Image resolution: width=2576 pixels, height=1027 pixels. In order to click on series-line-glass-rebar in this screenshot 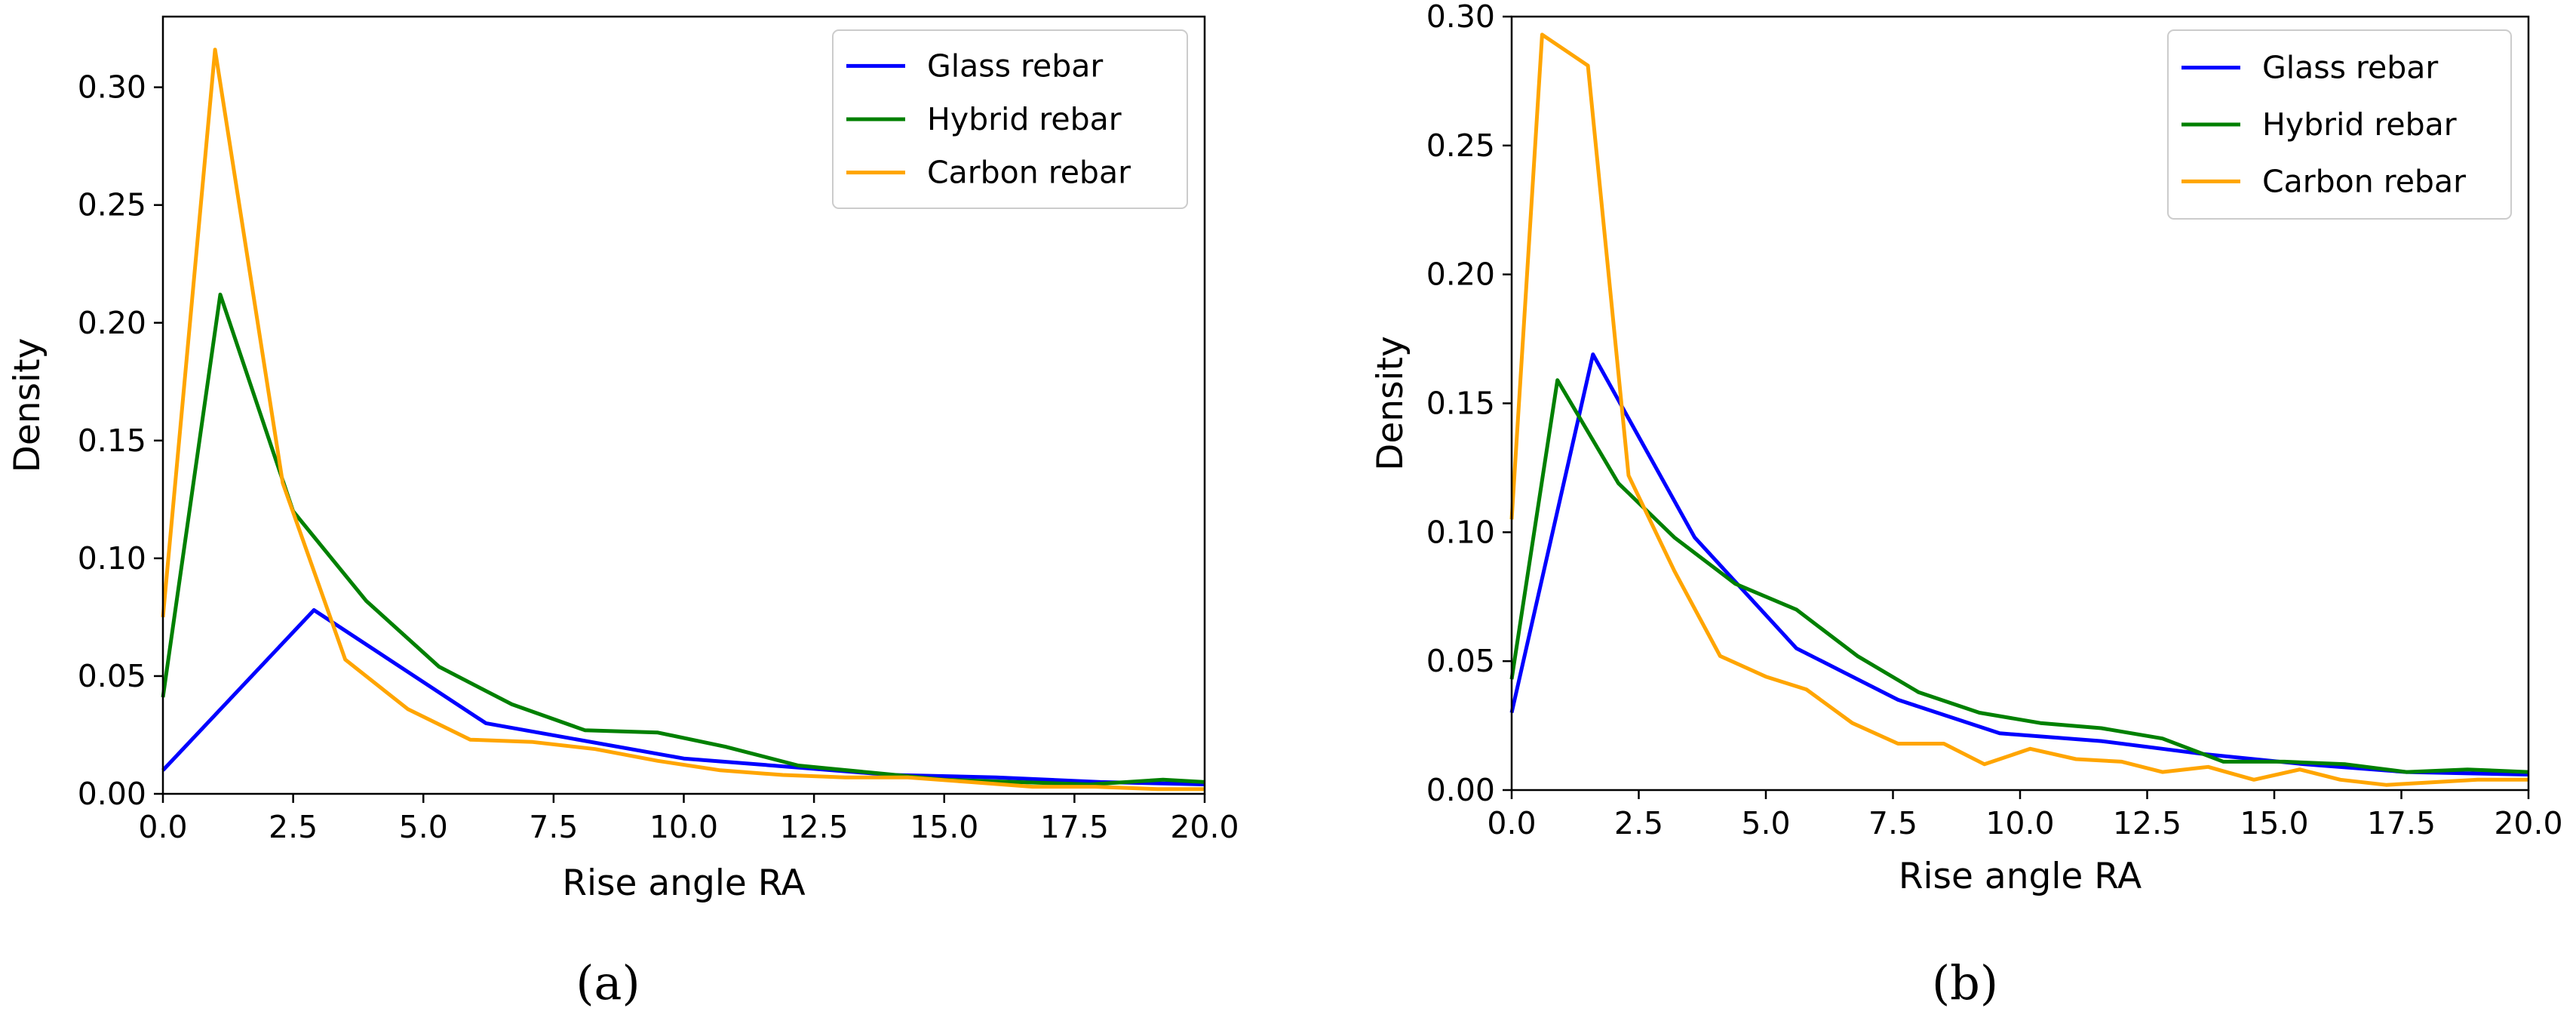, I will do `click(683, 697)`.